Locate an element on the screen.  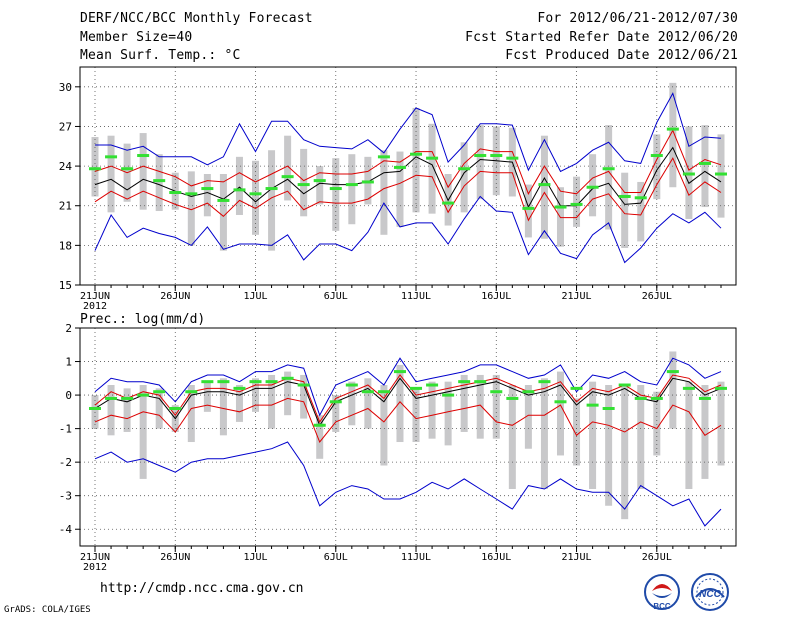
prec-y-tick-label: 0 is located at coordinates (68, 395).